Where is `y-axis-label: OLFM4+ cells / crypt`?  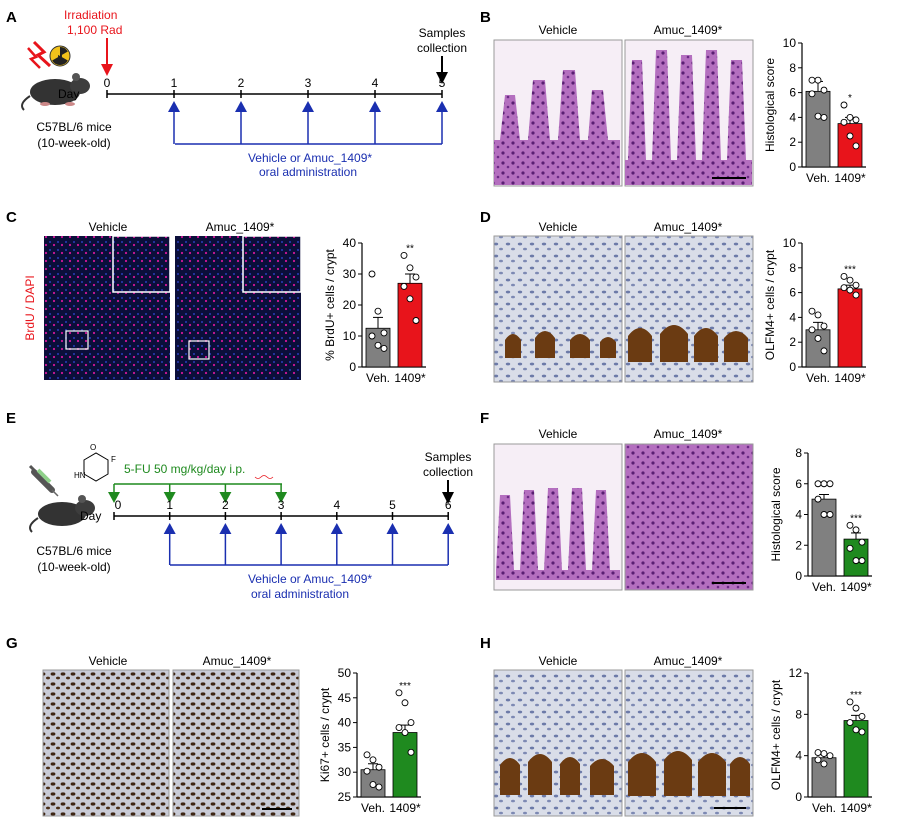
y-axis-label: OLFM4+ cells / crypt is located at coordinates (770, 304).